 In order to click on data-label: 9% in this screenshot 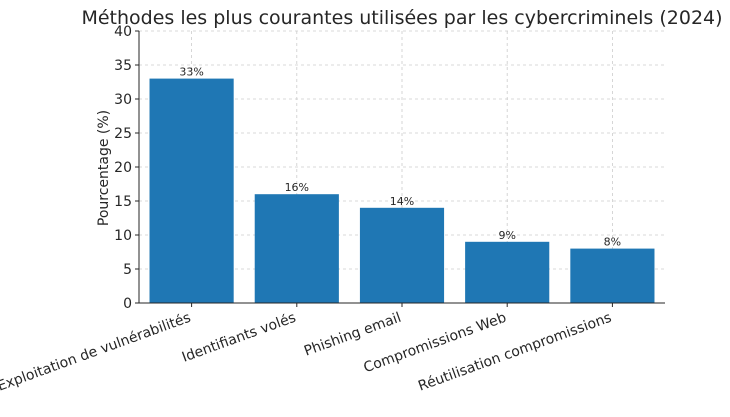, I will do `click(506, 235)`.